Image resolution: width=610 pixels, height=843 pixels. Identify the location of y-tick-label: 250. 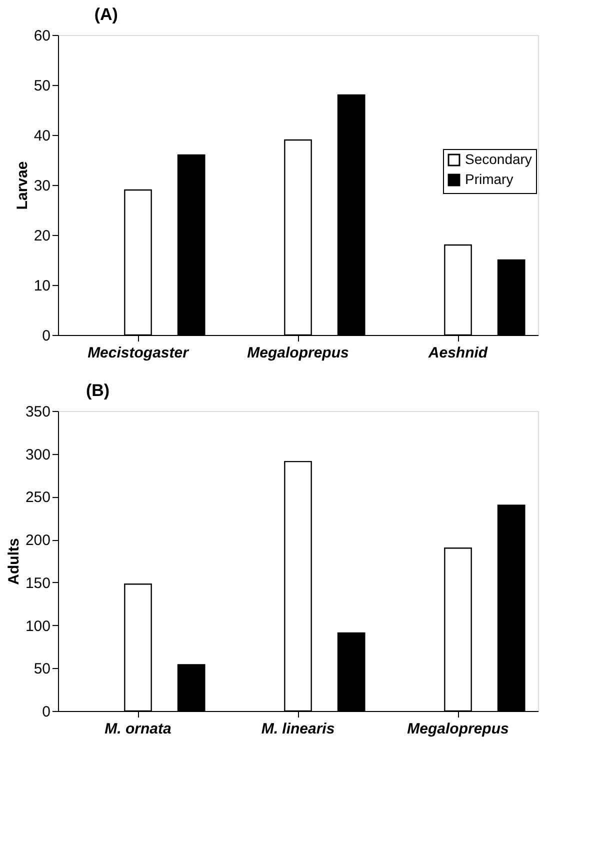
(37, 497).